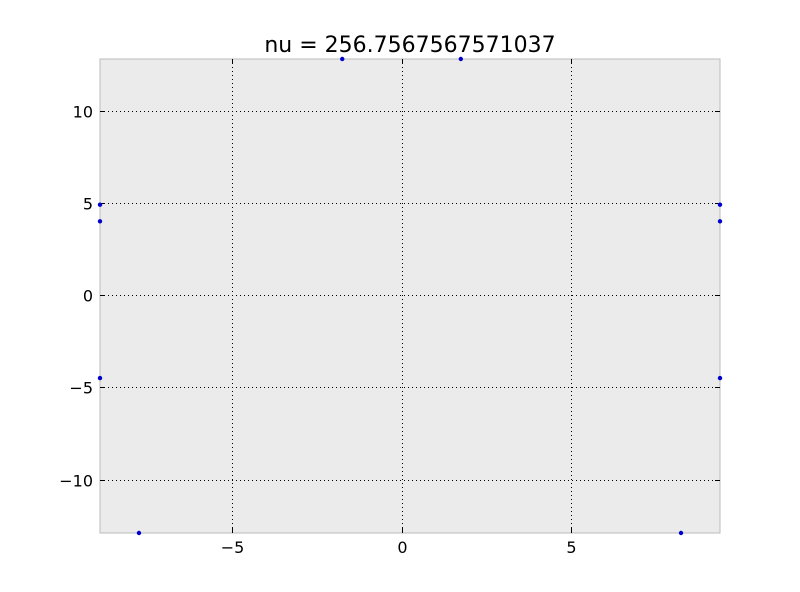 The width and height of the screenshot is (800, 592). Describe the element at coordinates (76, 297) in the screenshot. I see `y-axis-tick-labels: −10 −5 0 5 10` at that location.